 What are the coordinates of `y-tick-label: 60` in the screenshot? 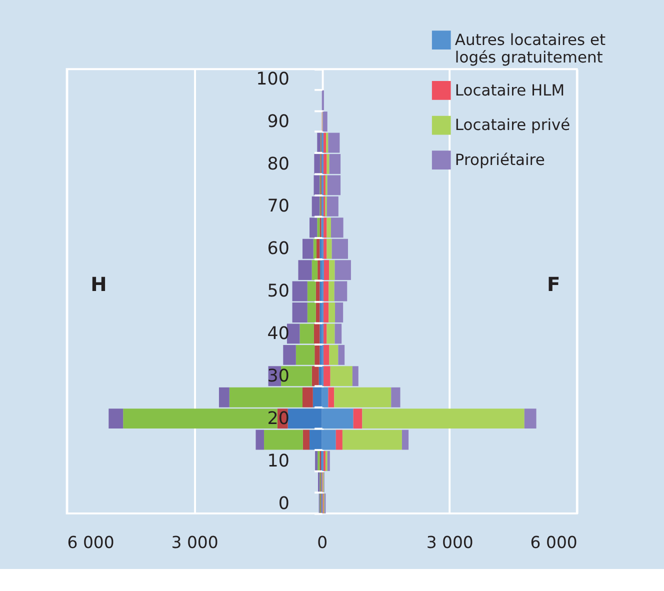 It's located at (278, 249).